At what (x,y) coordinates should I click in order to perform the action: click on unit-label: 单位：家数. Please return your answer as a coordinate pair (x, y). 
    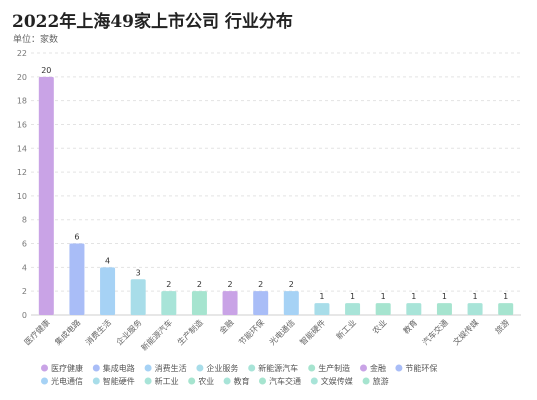
    Looking at the image, I should click on (36, 40).